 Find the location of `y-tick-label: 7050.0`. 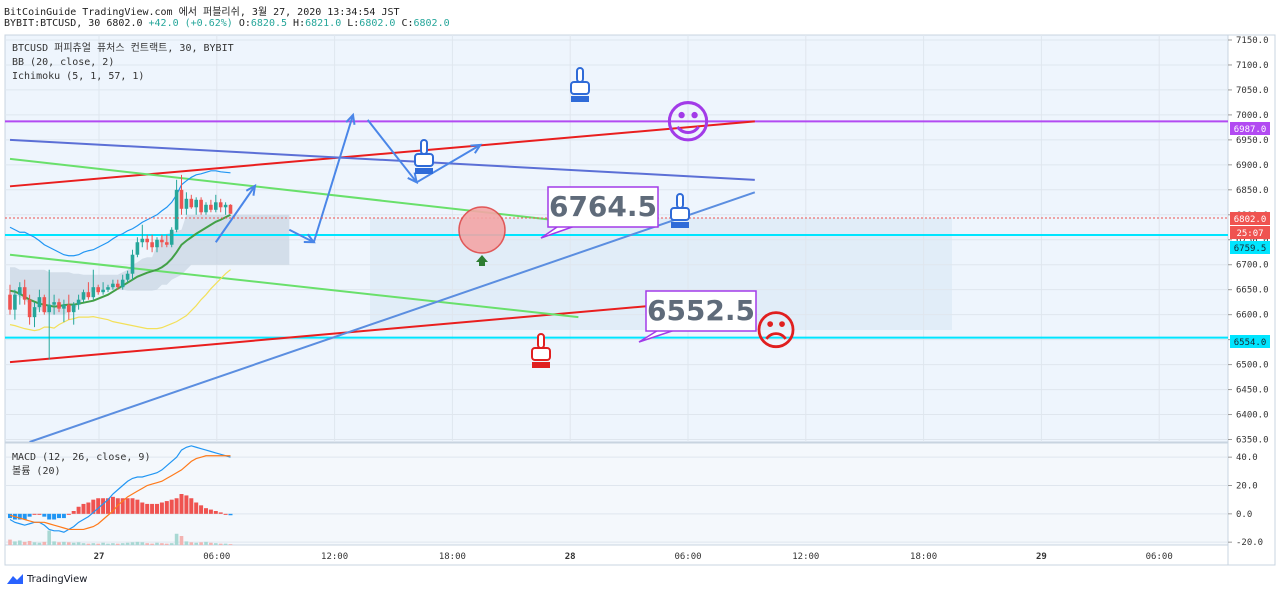

y-tick-label: 7050.0 is located at coordinates (1252, 91).